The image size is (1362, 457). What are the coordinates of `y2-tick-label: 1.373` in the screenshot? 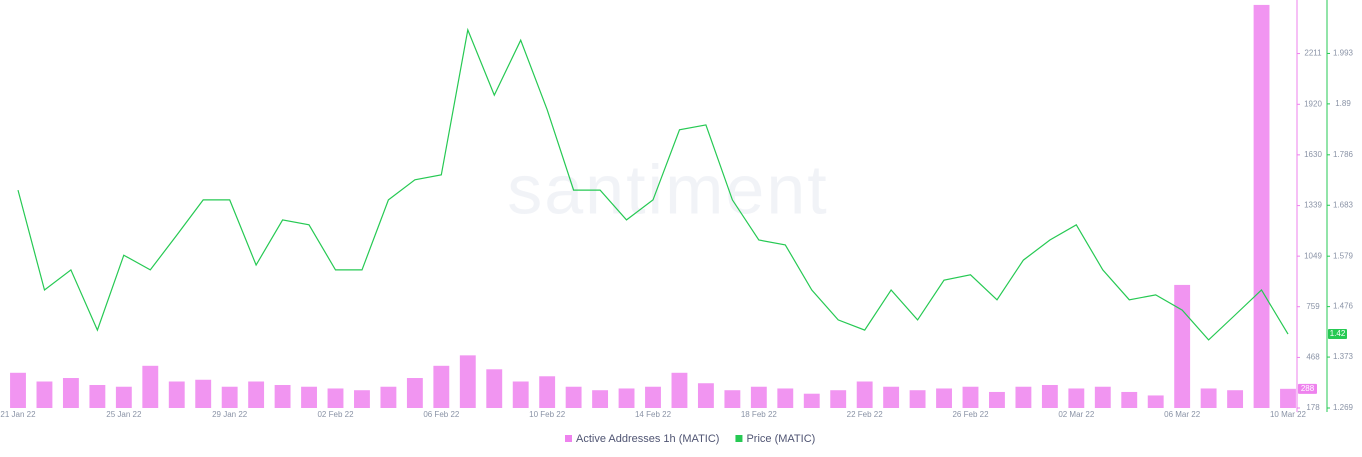 It's located at (1343, 356).